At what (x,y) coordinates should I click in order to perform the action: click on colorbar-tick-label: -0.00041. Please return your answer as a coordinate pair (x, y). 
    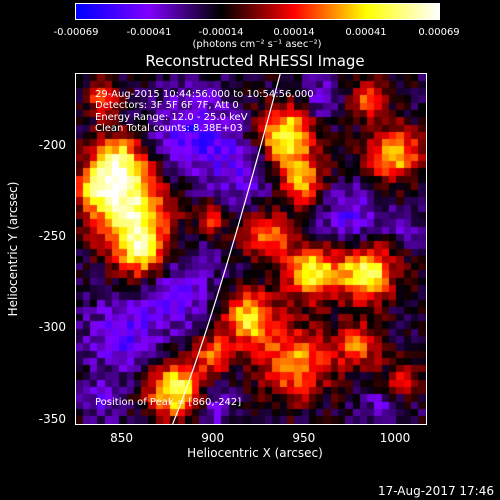
    Looking at the image, I should click on (149, 32).